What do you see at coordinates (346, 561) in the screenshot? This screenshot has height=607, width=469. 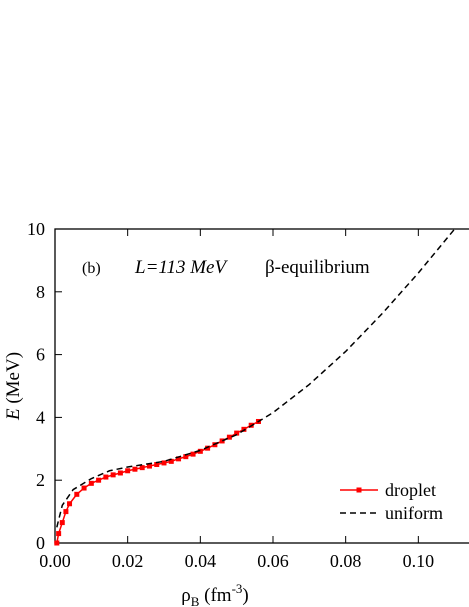 I see `x-tick-label: 0.08` at bounding box center [346, 561].